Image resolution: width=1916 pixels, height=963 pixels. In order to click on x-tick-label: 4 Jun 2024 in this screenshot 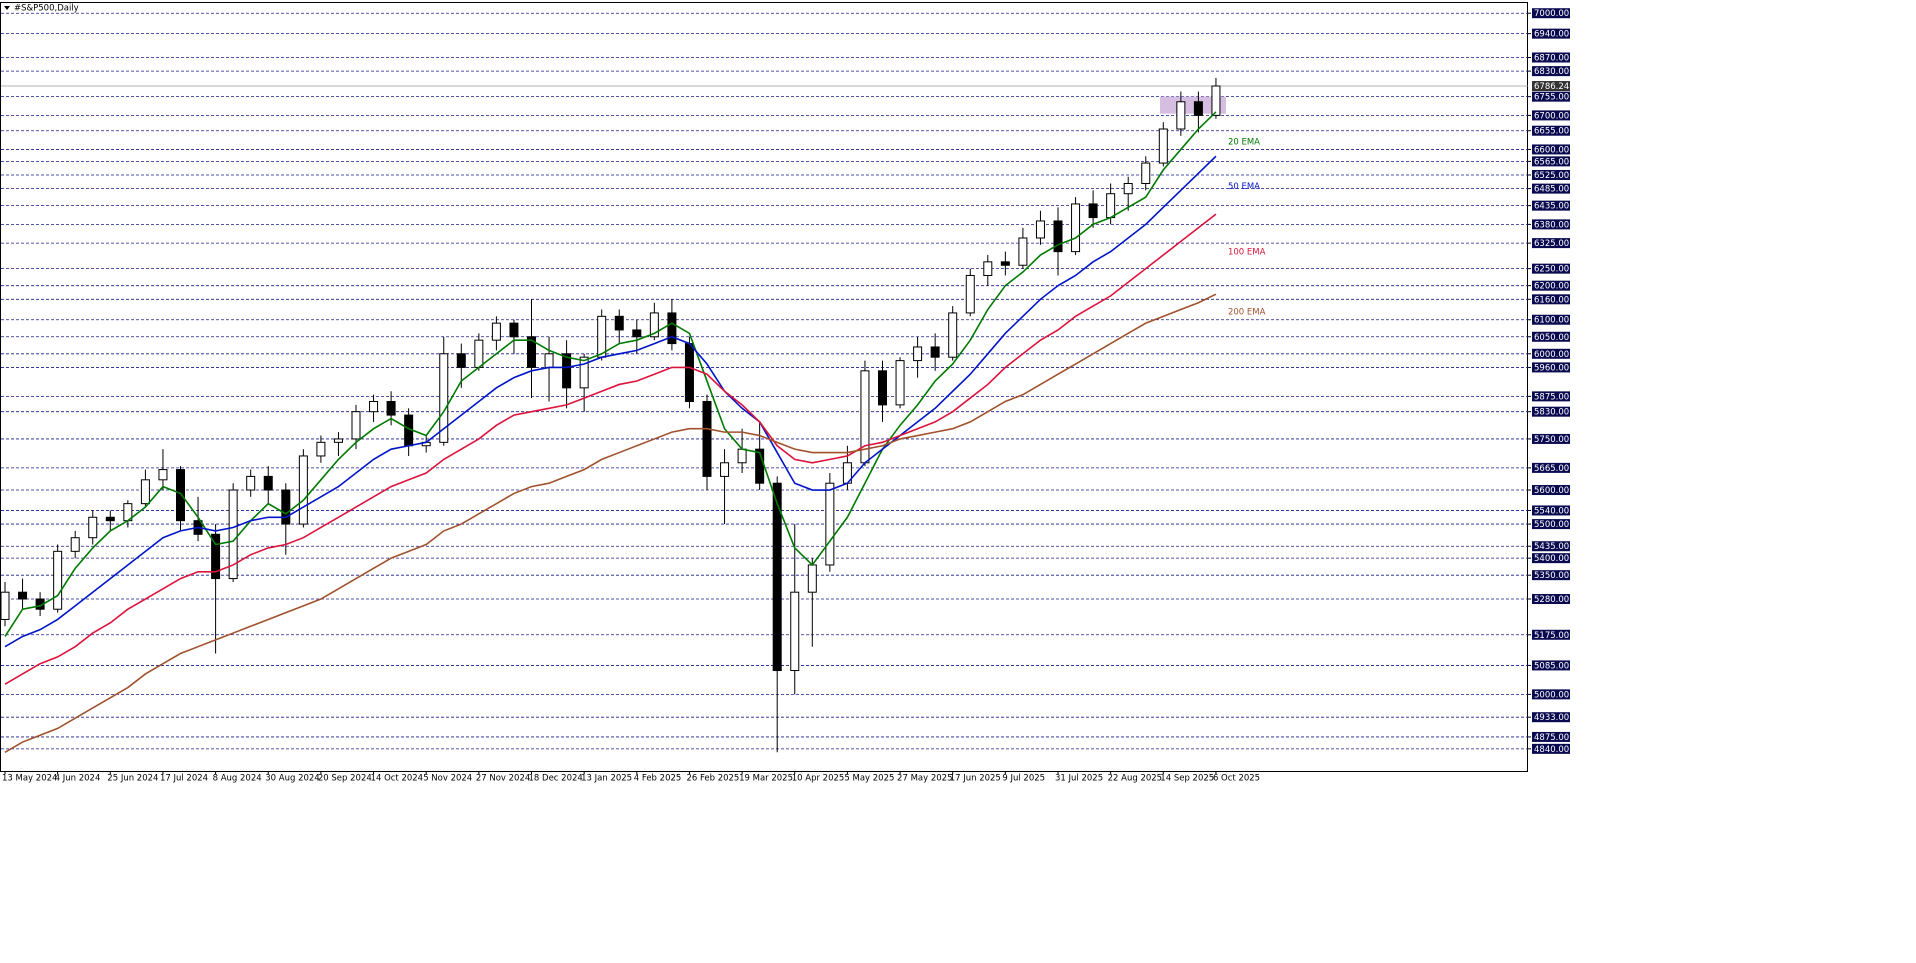, I will do `click(78, 779)`.